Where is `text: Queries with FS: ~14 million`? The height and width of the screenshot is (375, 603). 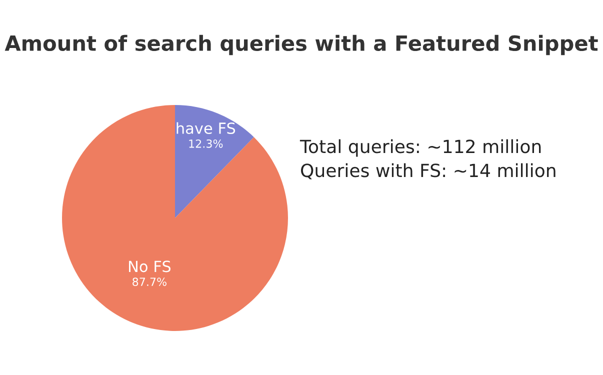 text: Queries with FS: ~14 million is located at coordinates (428, 171).